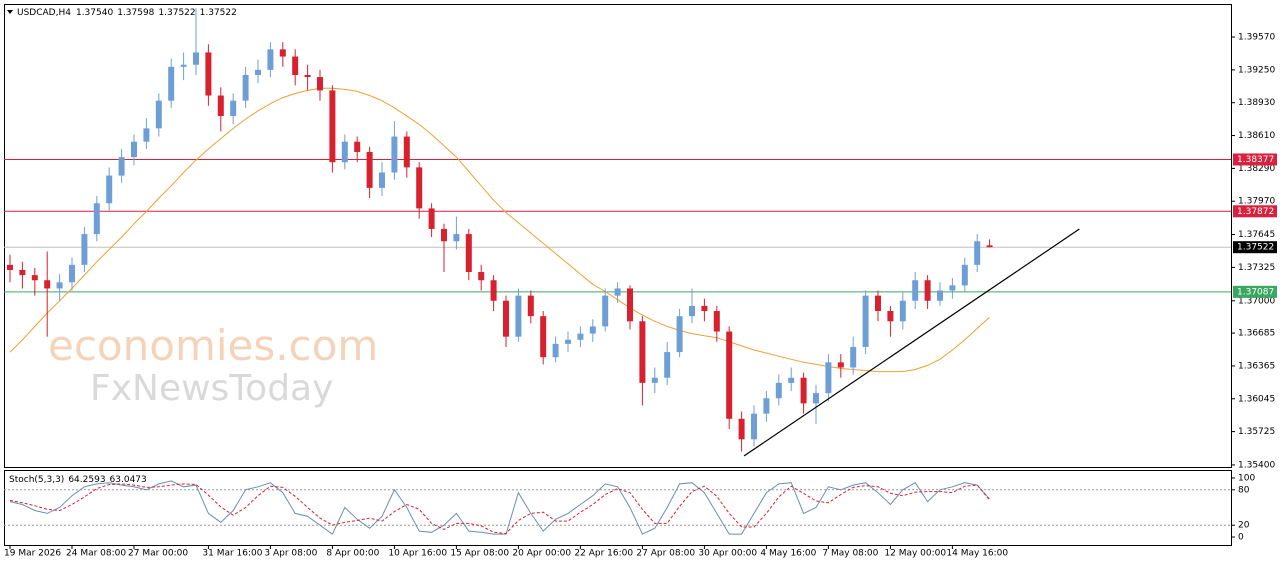  I want to click on y-tick-label: 1.37970, so click(1256, 202).